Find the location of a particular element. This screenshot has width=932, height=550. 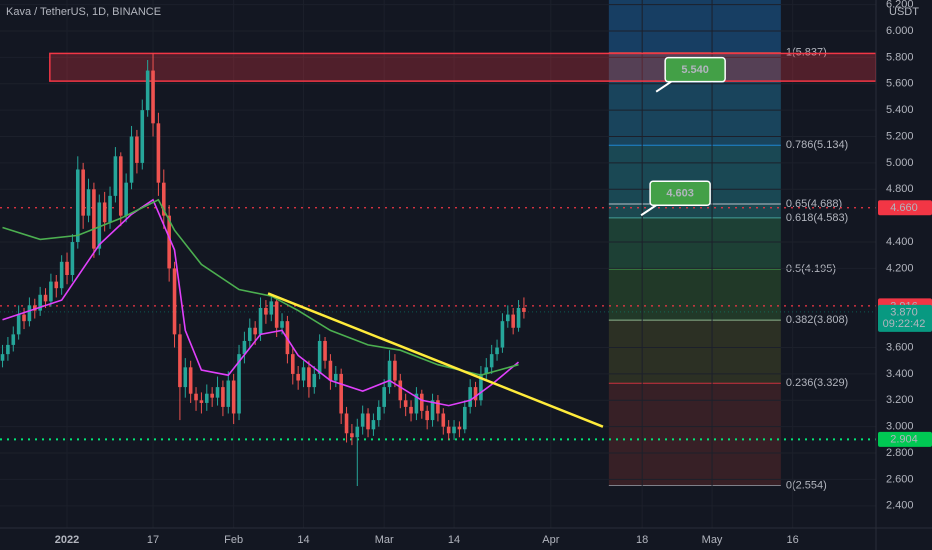

resistance-zone is located at coordinates (463, 67).